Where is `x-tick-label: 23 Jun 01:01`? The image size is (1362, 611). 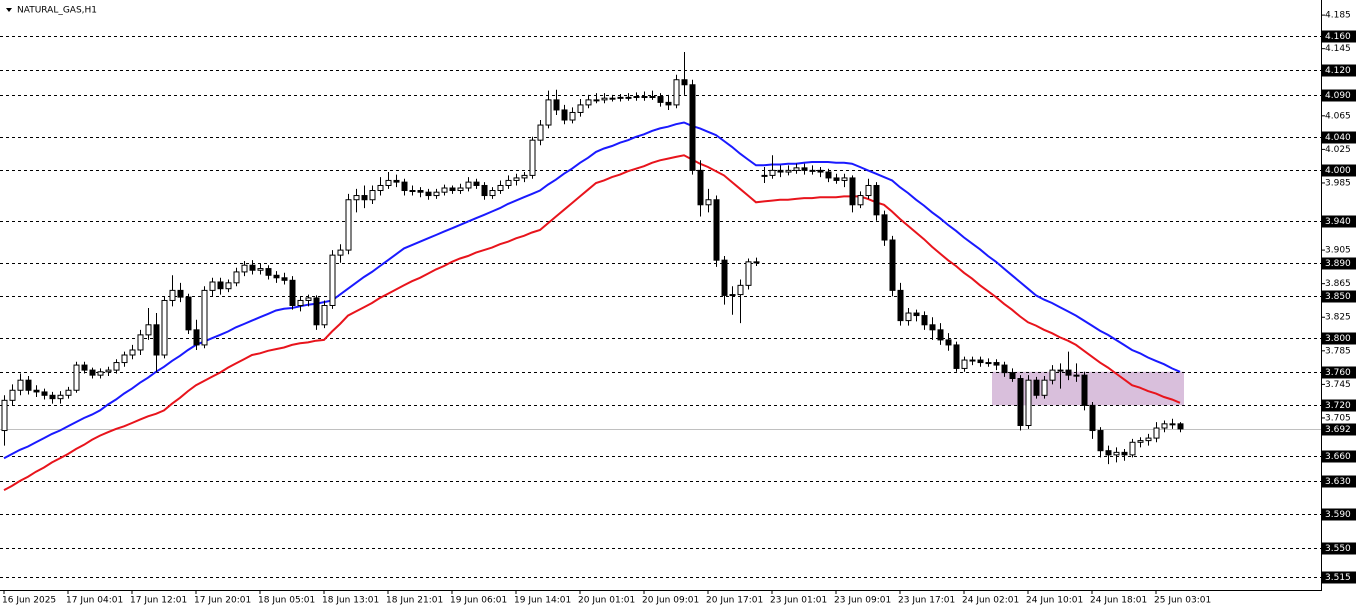 x-tick-label: 23 Jun 01:01 is located at coordinates (798, 601).